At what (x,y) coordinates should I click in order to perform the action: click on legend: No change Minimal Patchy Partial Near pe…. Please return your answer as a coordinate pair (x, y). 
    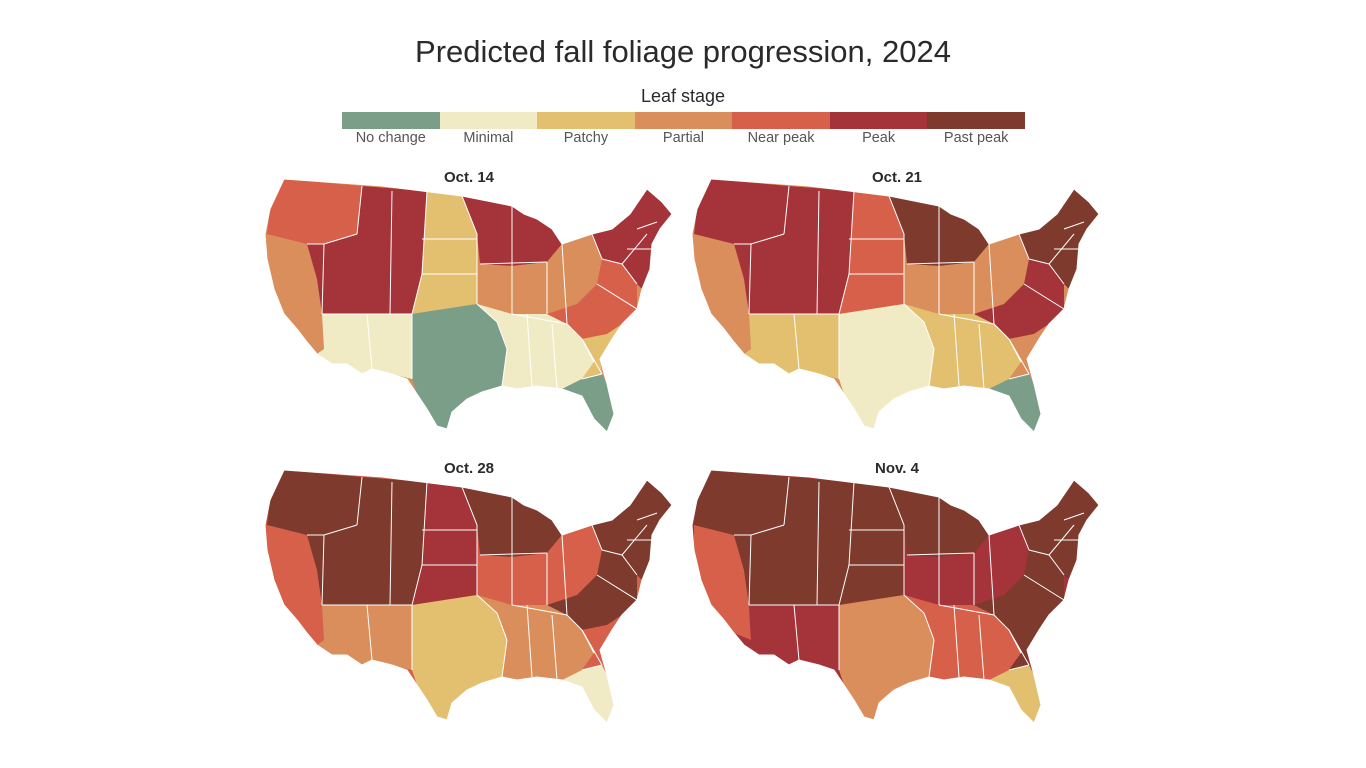
    Looking at the image, I should click on (683, 129).